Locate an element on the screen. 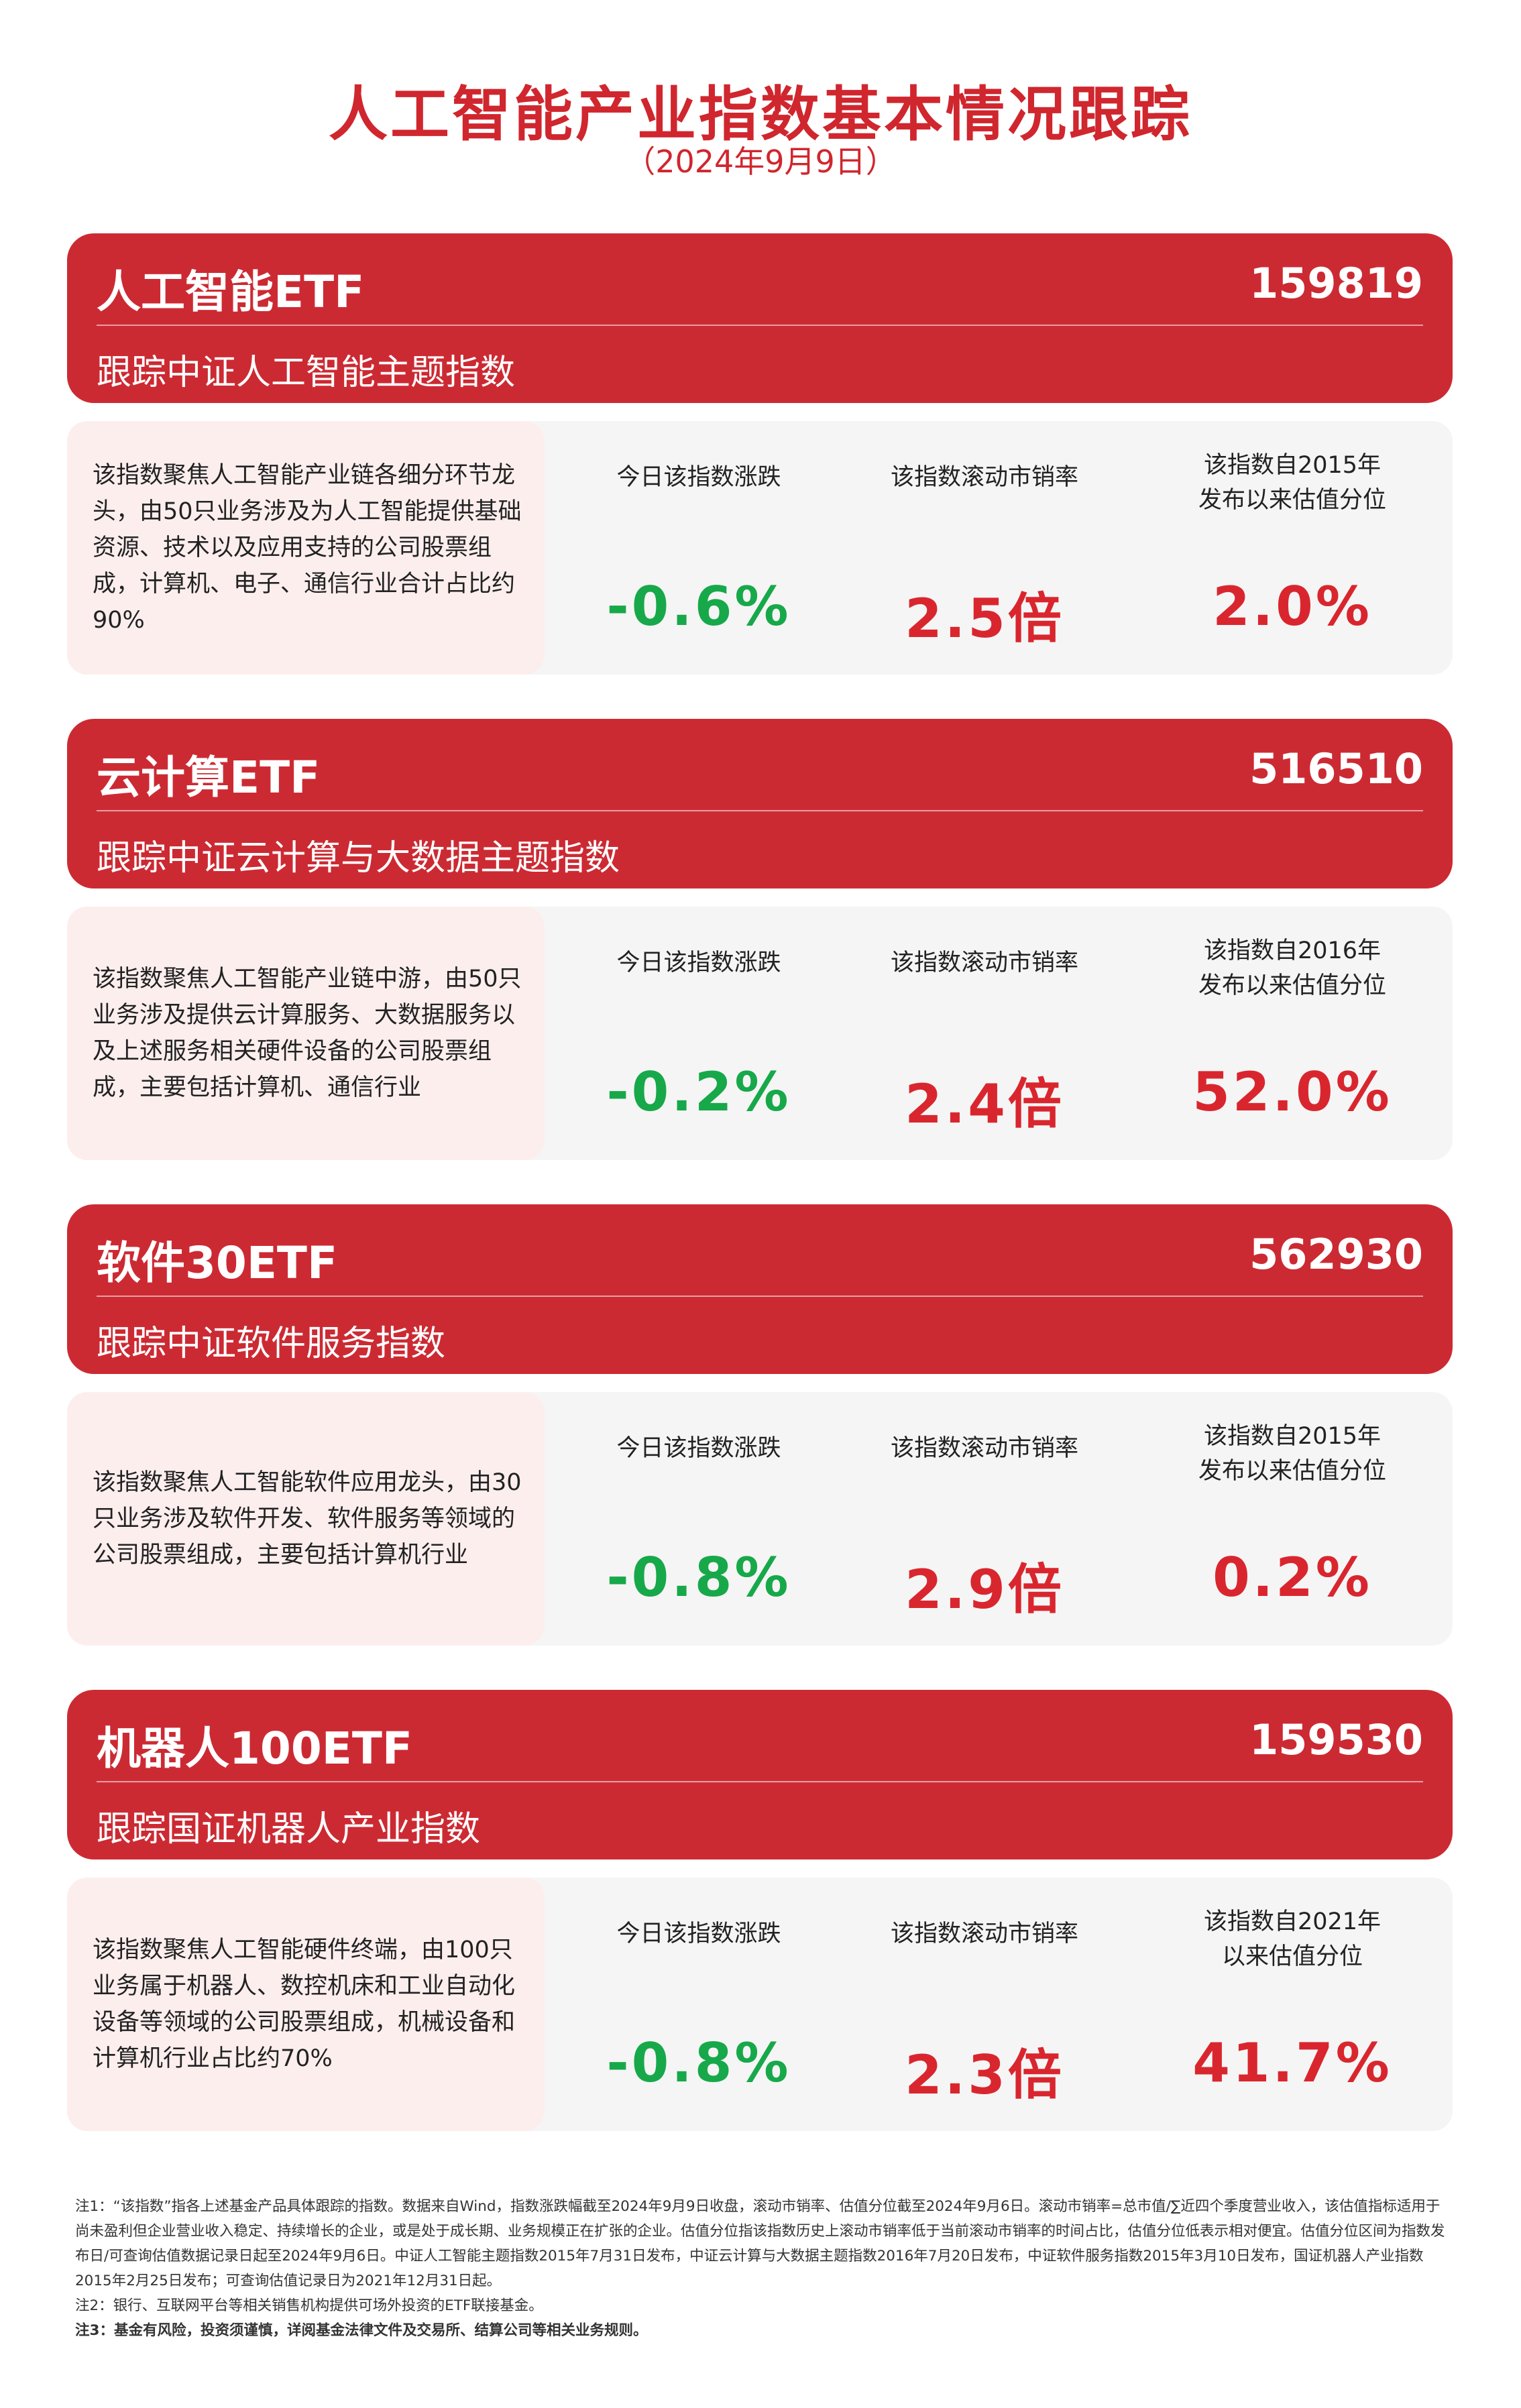  metric: 该指数滚动市销率 2.4倍 is located at coordinates (984, 1033).